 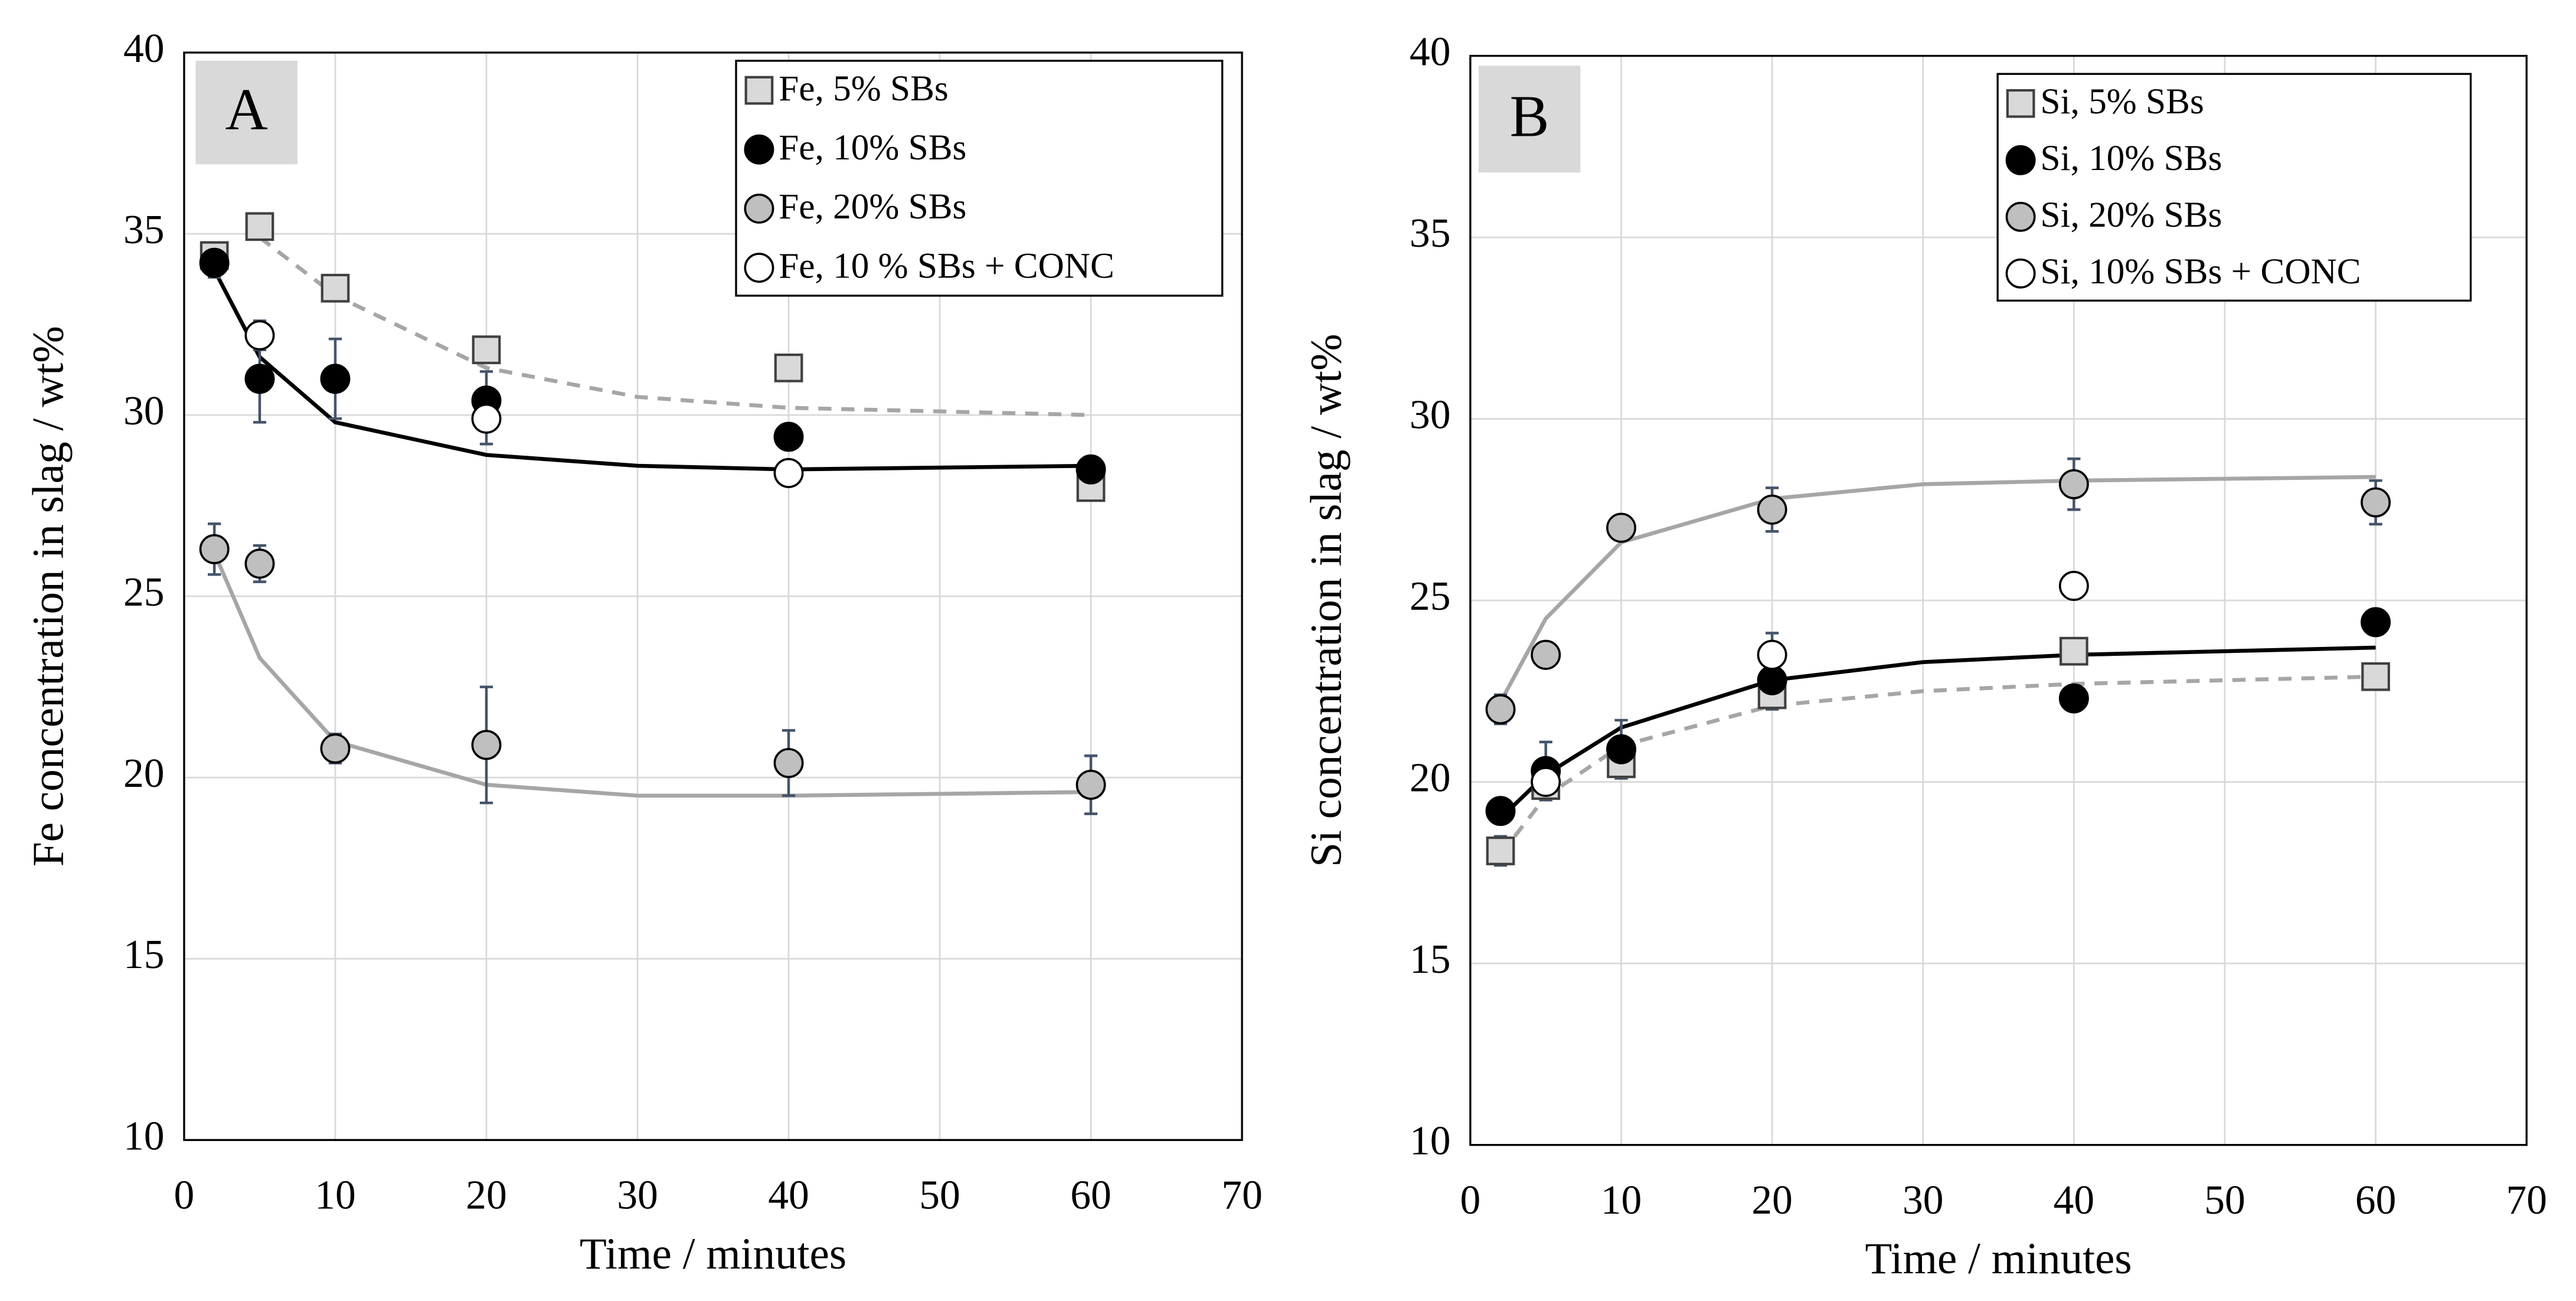 I want to click on panel-label: B, so click(x=1529, y=116).